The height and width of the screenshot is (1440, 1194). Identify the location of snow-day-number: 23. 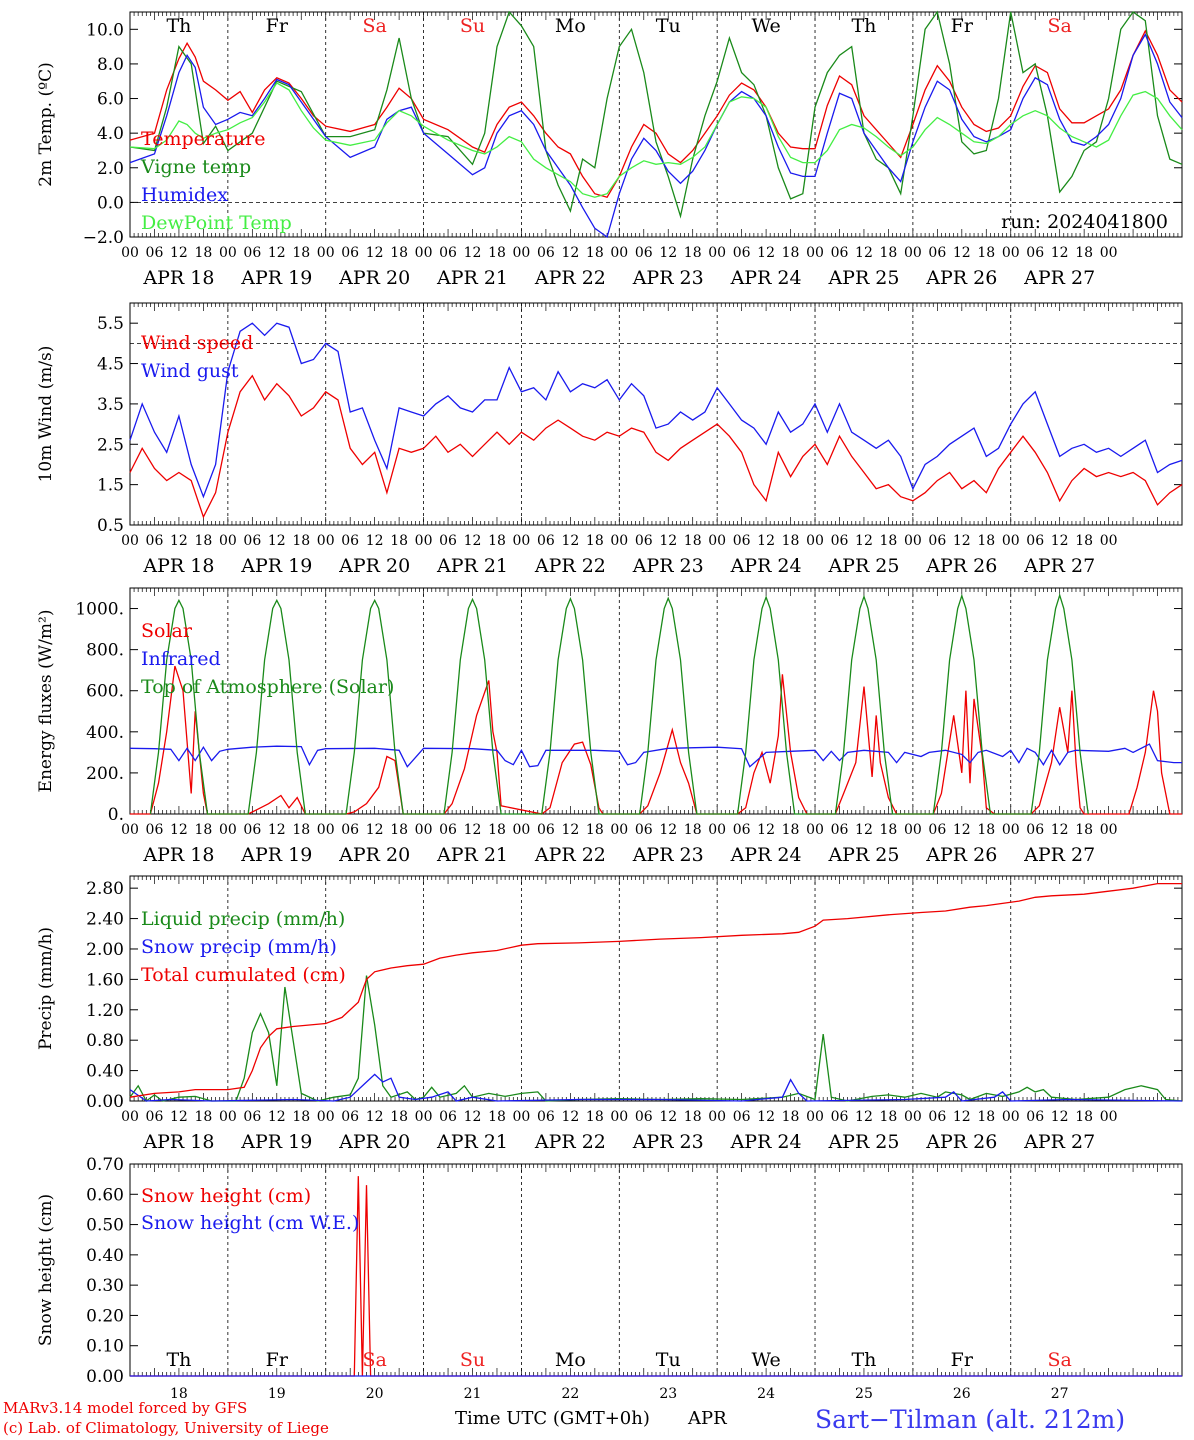
(668, 1394).